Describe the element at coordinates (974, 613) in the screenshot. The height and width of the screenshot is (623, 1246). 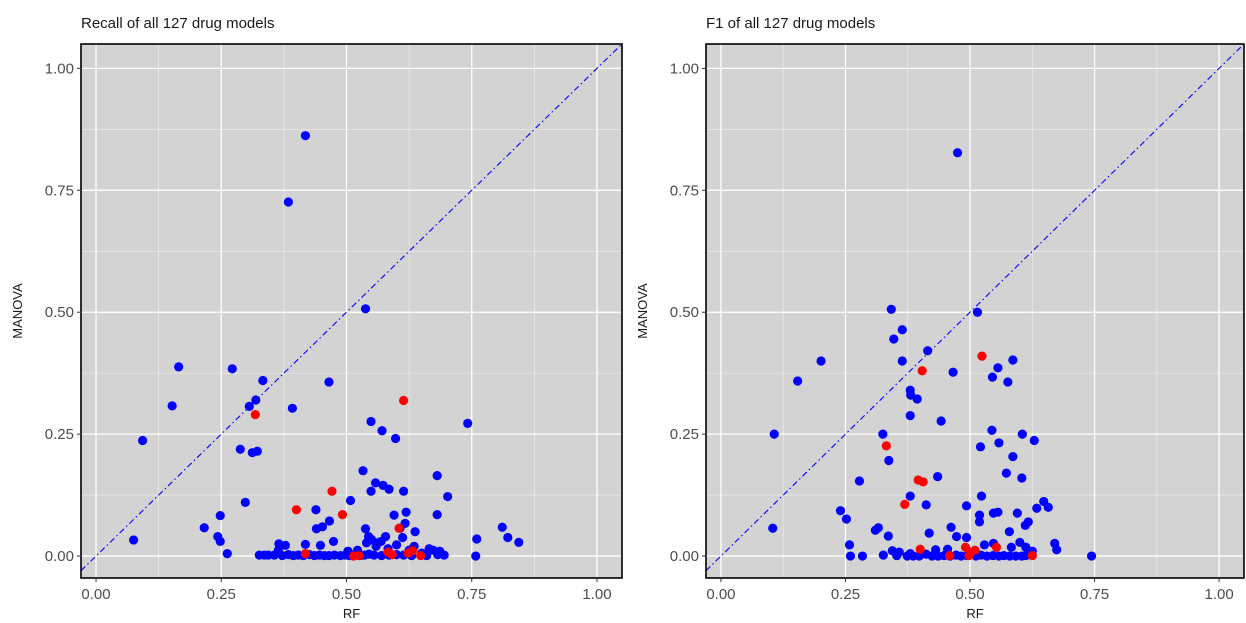
I see `f1-x-axis-title: RF` at that location.